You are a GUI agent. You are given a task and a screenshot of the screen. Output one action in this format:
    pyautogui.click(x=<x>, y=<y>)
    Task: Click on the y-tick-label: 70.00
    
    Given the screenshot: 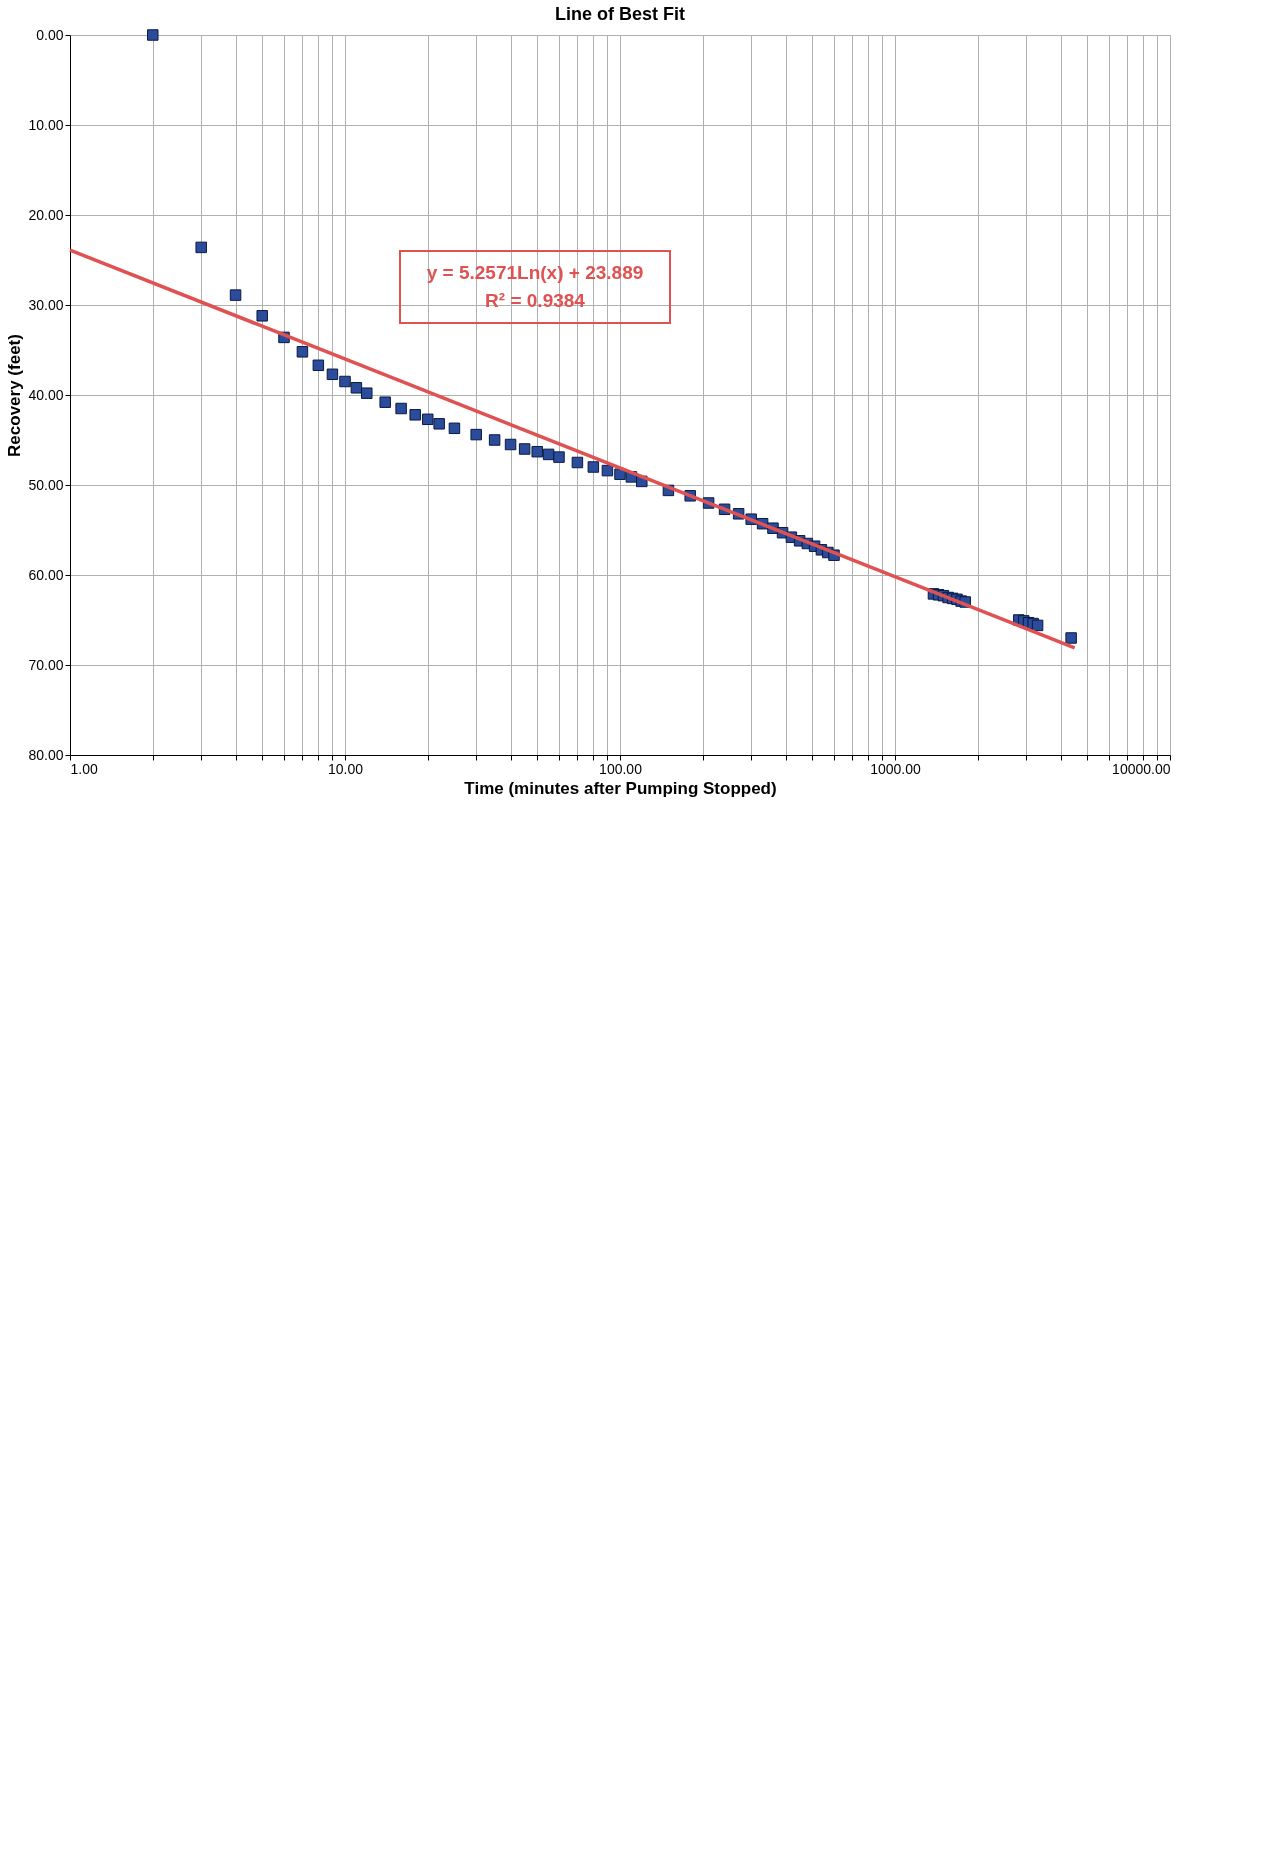 What is the action you would take?
    pyautogui.click(x=46, y=664)
    